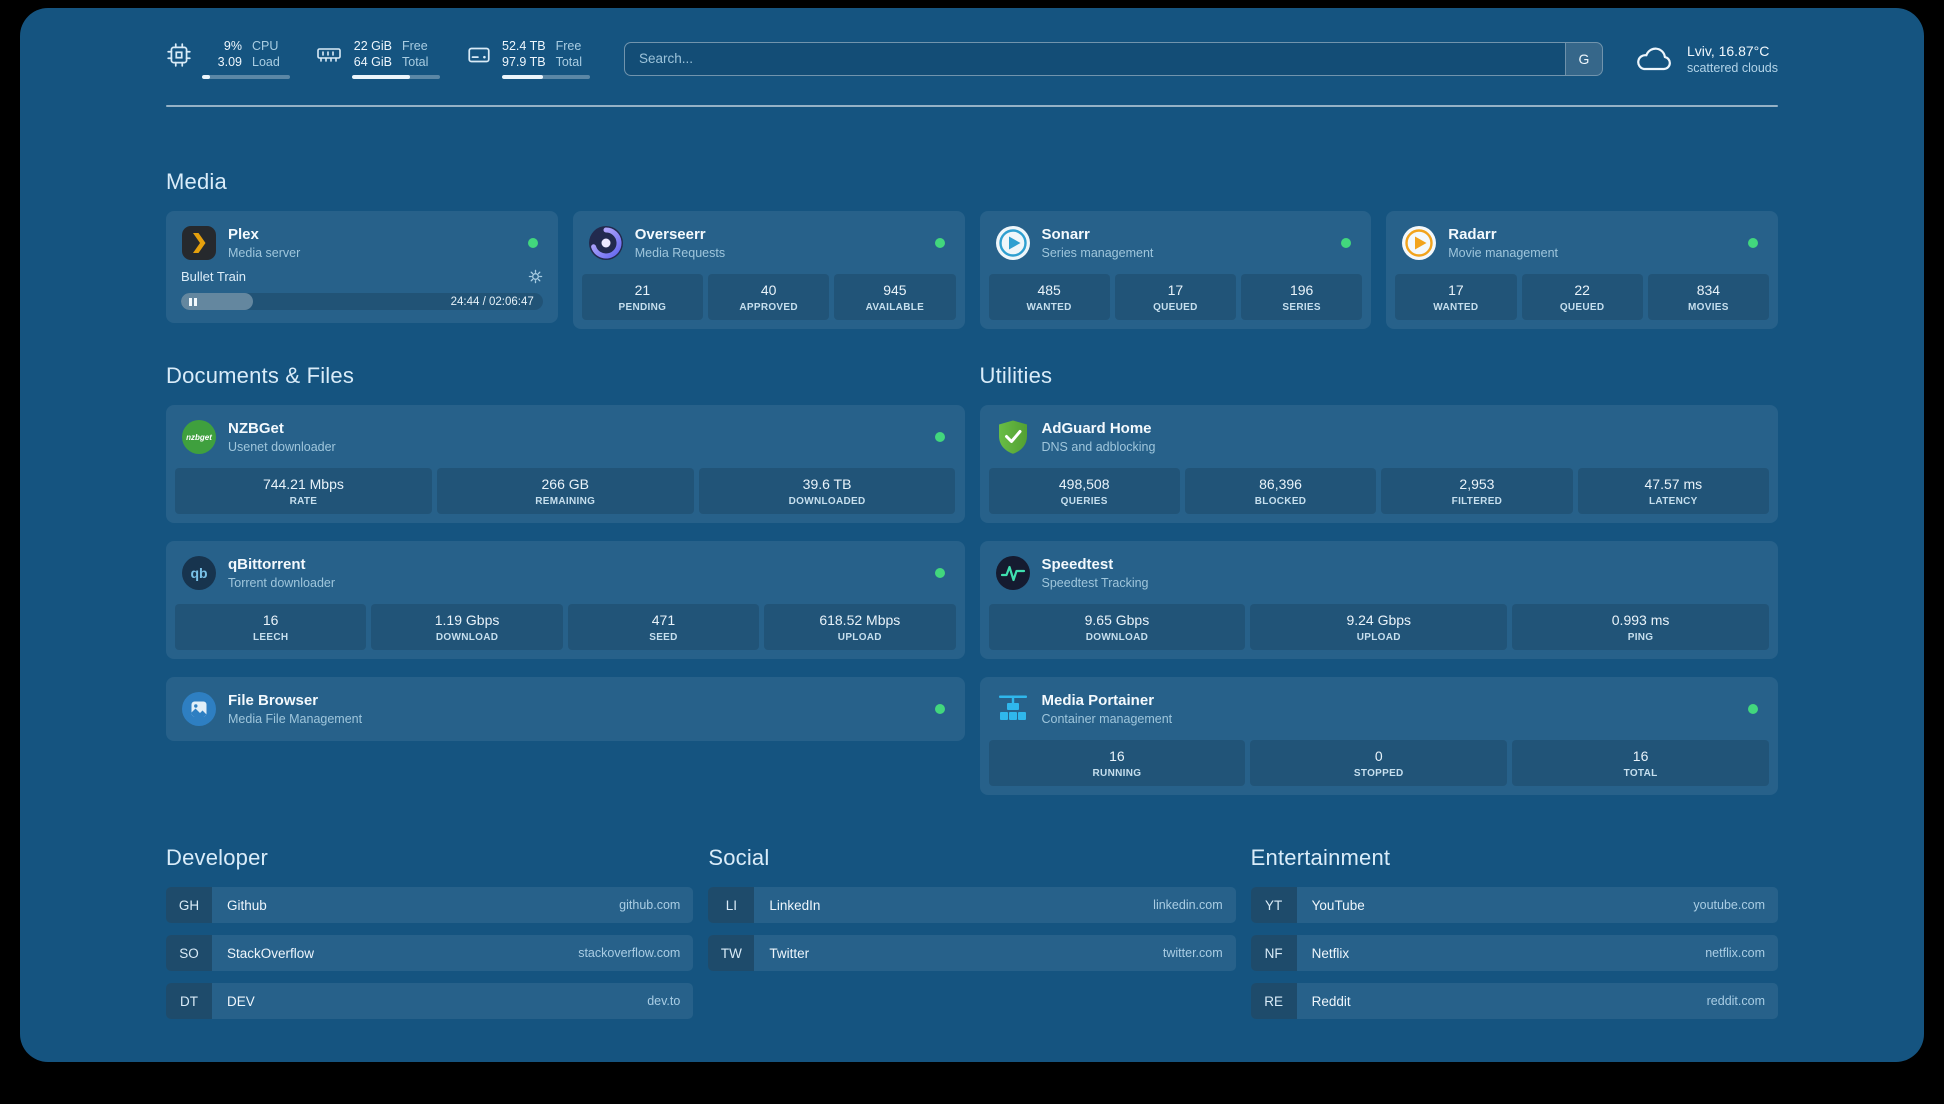 The image size is (1944, 1104). I want to click on group-media: Media Plex Media server, so click(972, 249).